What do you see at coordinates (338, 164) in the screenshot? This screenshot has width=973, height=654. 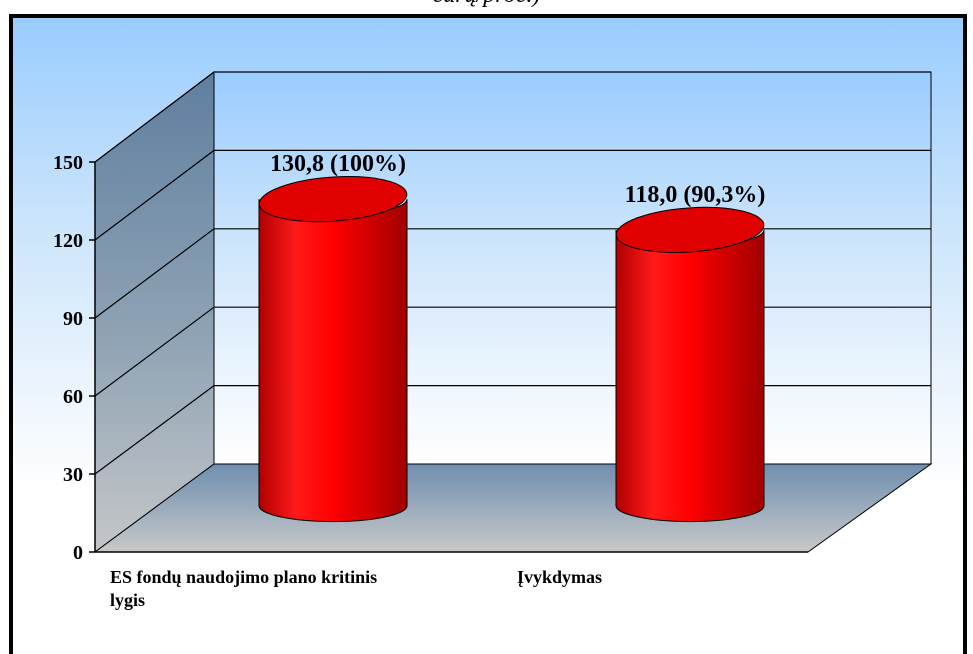 I see `data-label: 130,8 (100%)` at bounding box center [338, 164].